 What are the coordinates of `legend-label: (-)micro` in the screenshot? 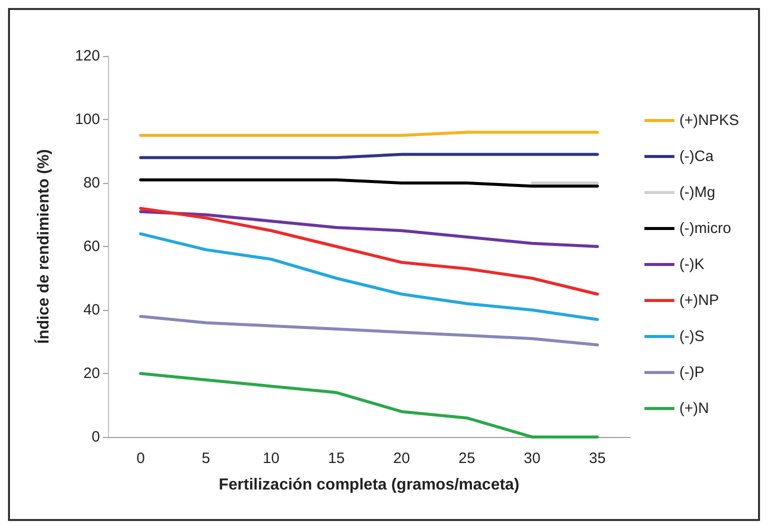 It's located at (705, 228).